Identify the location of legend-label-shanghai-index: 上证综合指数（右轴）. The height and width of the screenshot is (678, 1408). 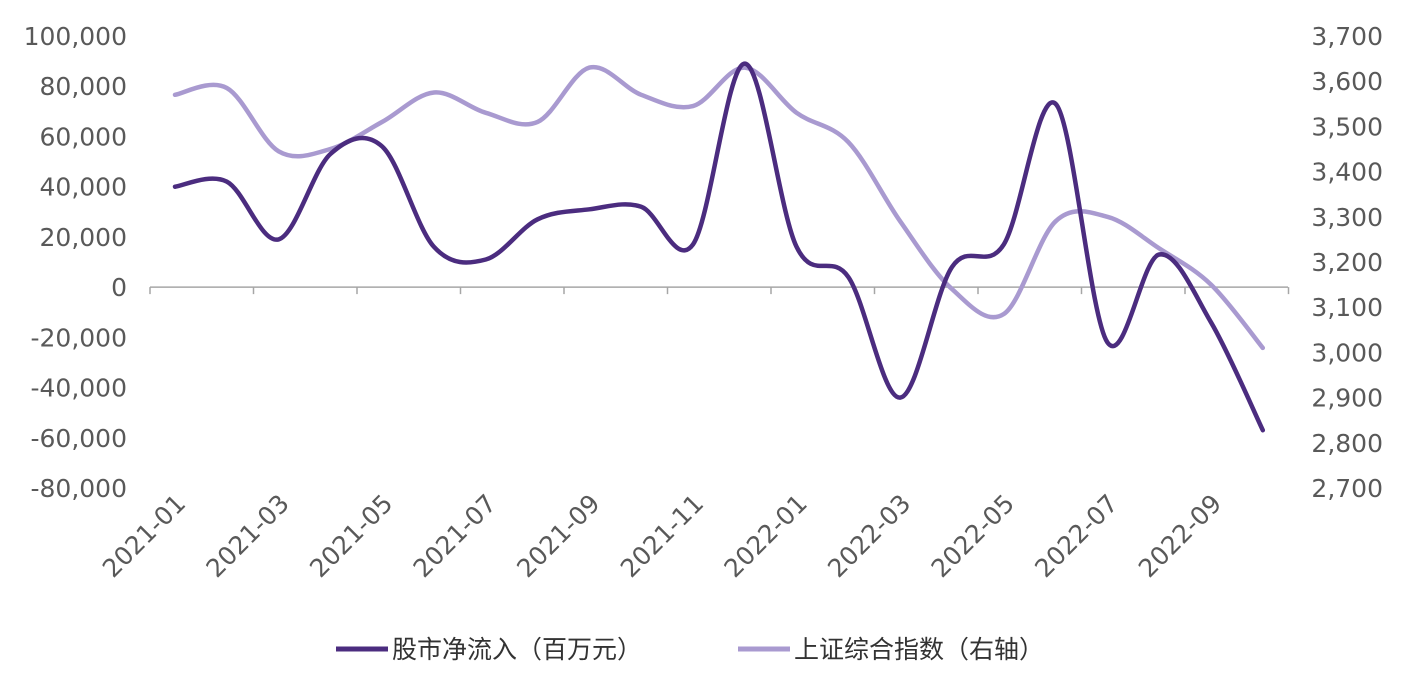
(919, 649).